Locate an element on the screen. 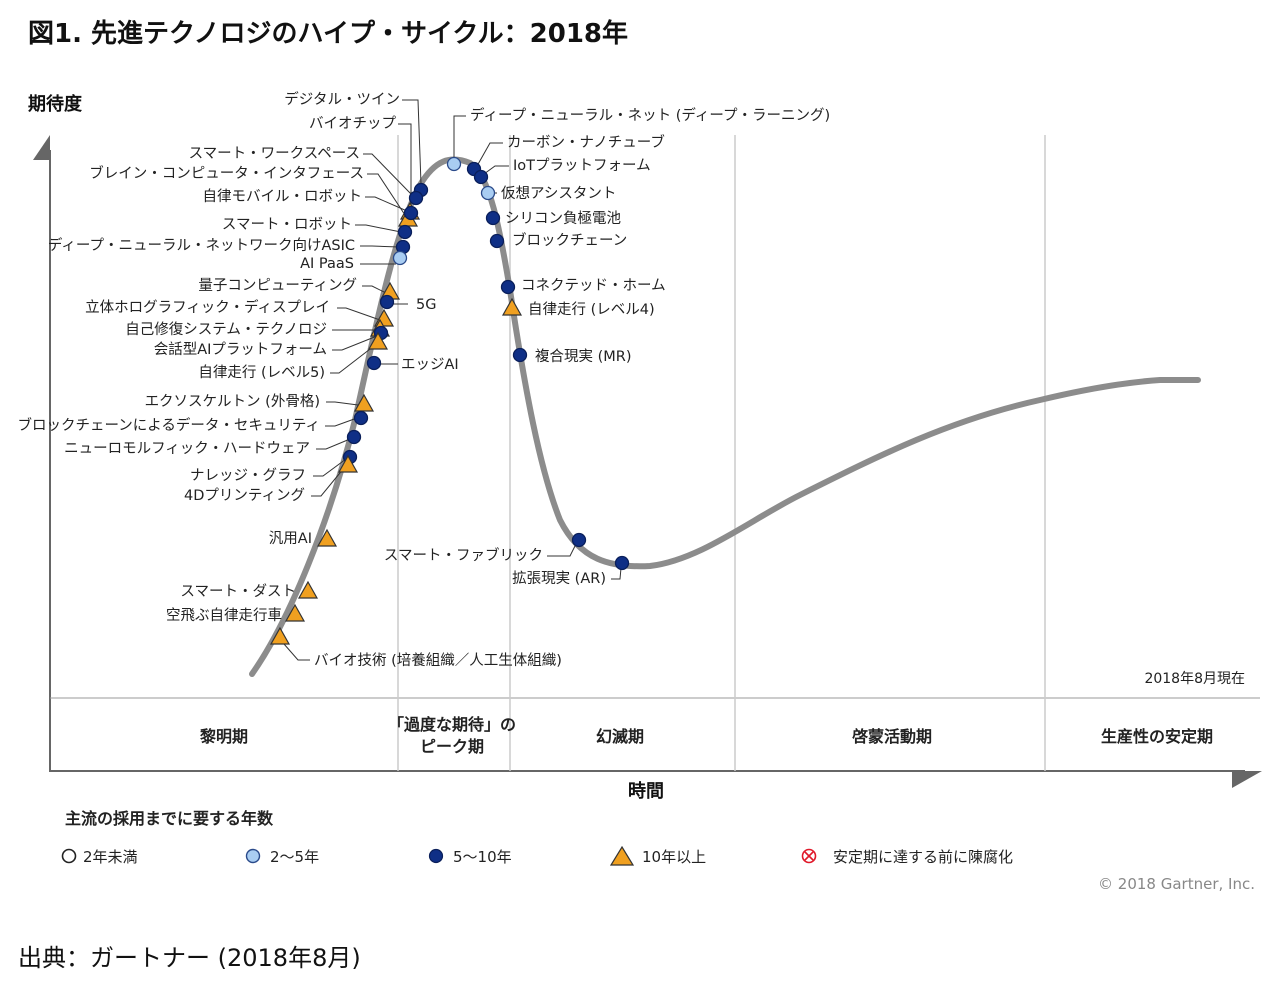 The image size is (1267, 982). phase-label-trough: 幻滅期 is located at coordinates (620, 736).